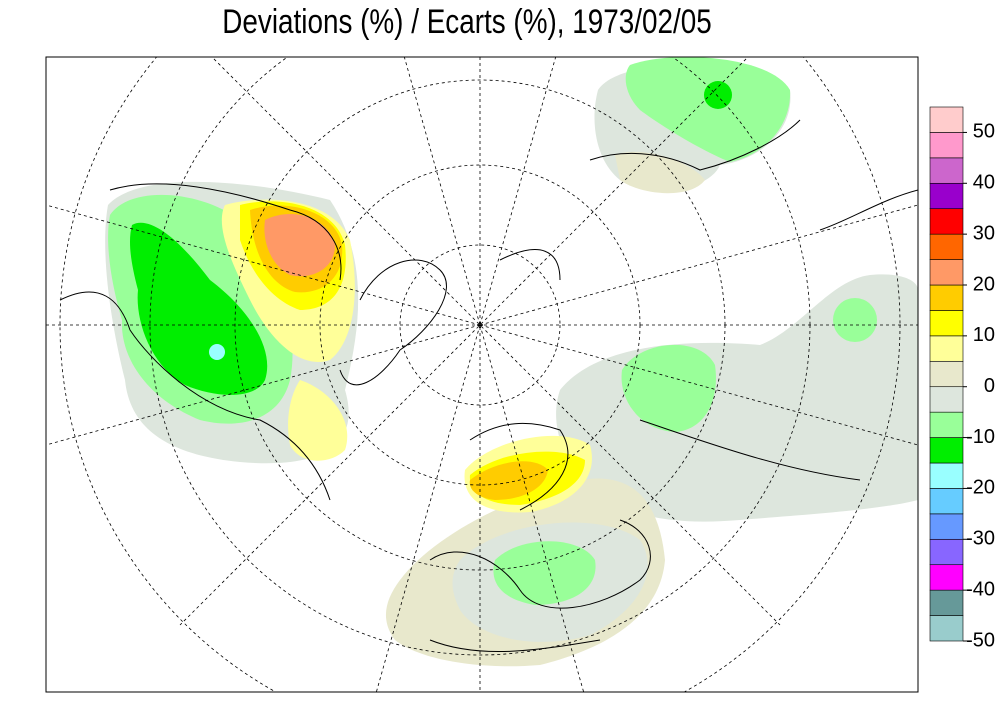 The image size is (1000, 726). I want to click on colorbar-tick-label: -10, so click(980, 437).